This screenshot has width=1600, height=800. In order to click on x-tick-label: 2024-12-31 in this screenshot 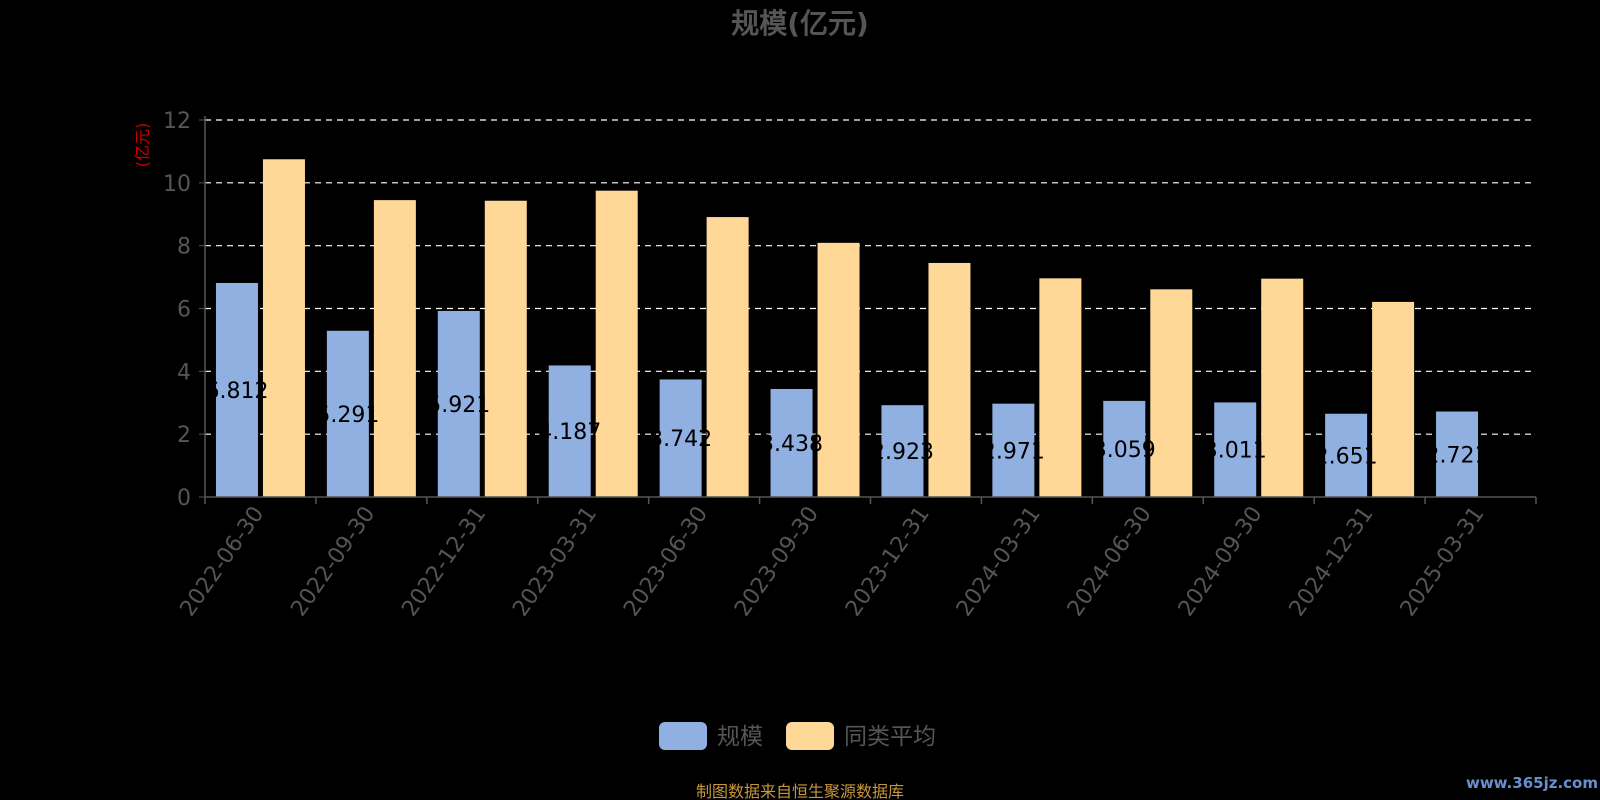, I will do `click(1332, 561)`.